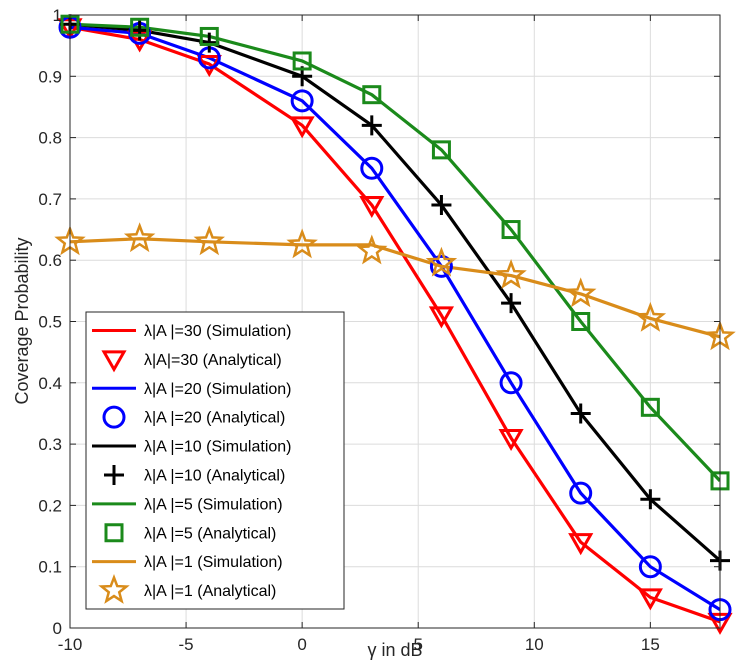  I want to click on x-tick-label: -5, so click(186, 644).